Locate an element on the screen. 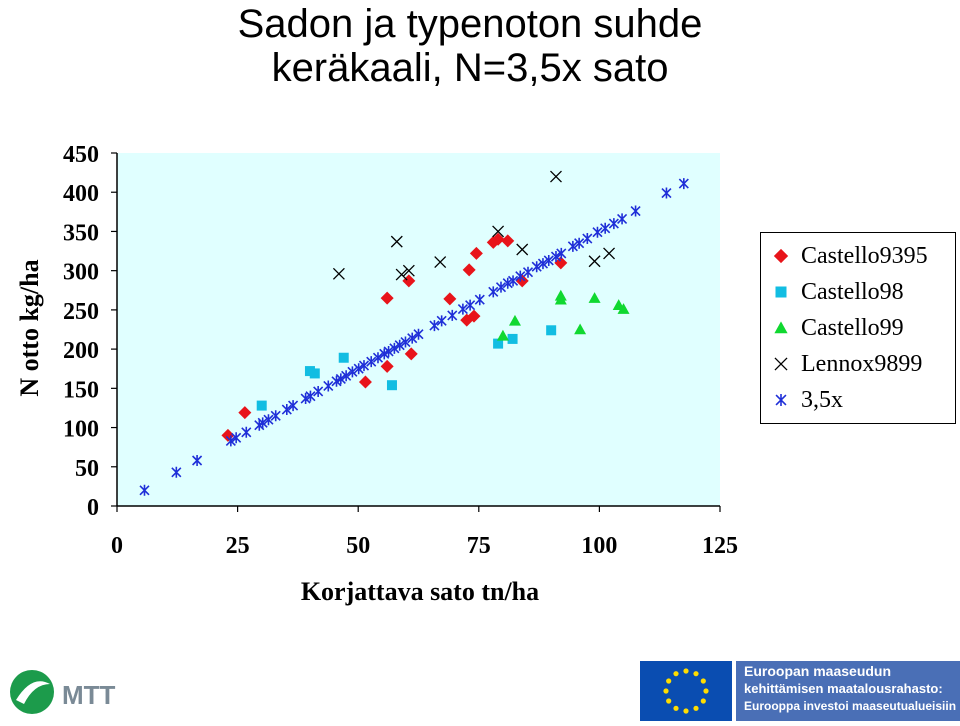 Image resolution: width=960 pixels, height=726 pixels. x-tick-label: 125 is located at coordinates (720, 546).